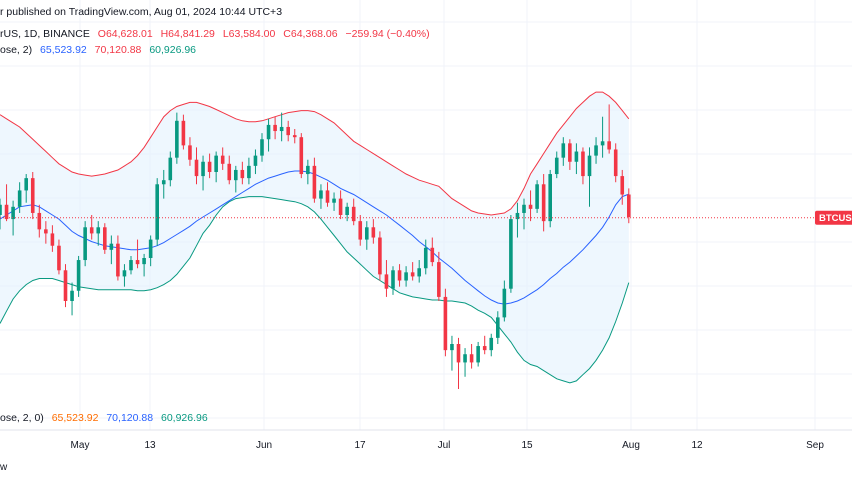 This screenshot has height=485, width=852. I want to click on close-value: C64,368.06, so click(310, 34).